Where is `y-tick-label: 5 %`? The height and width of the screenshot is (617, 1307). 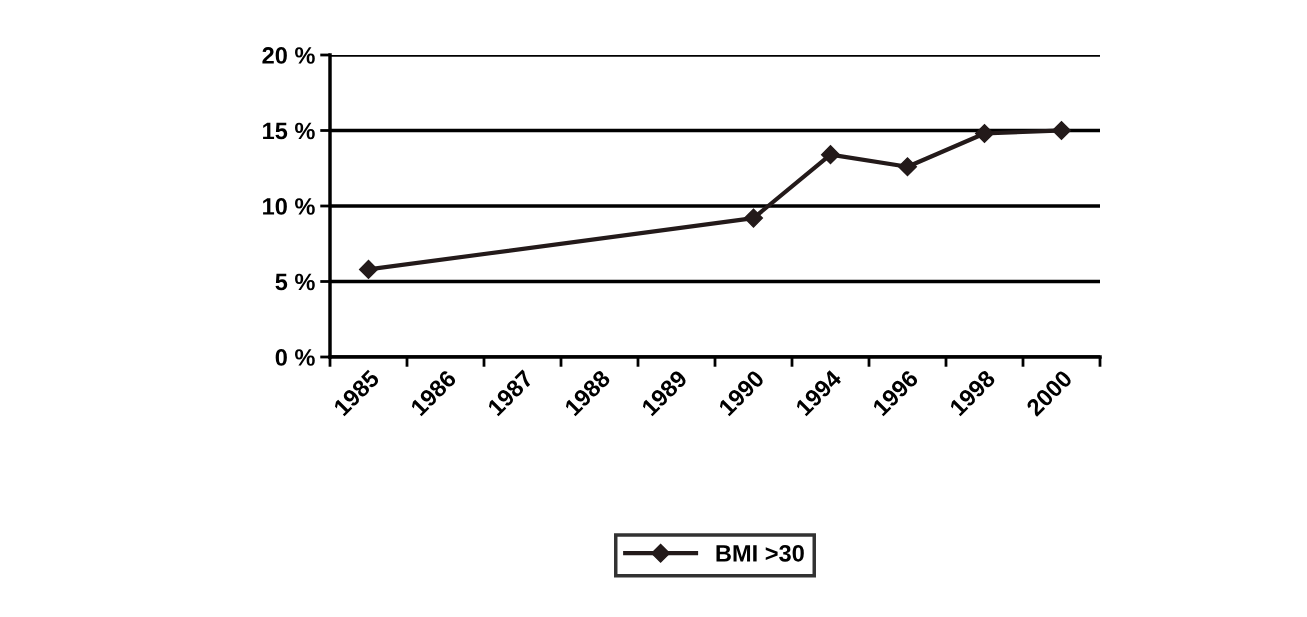 y-tick-label: 5 % is located at coordinates (295, 282).